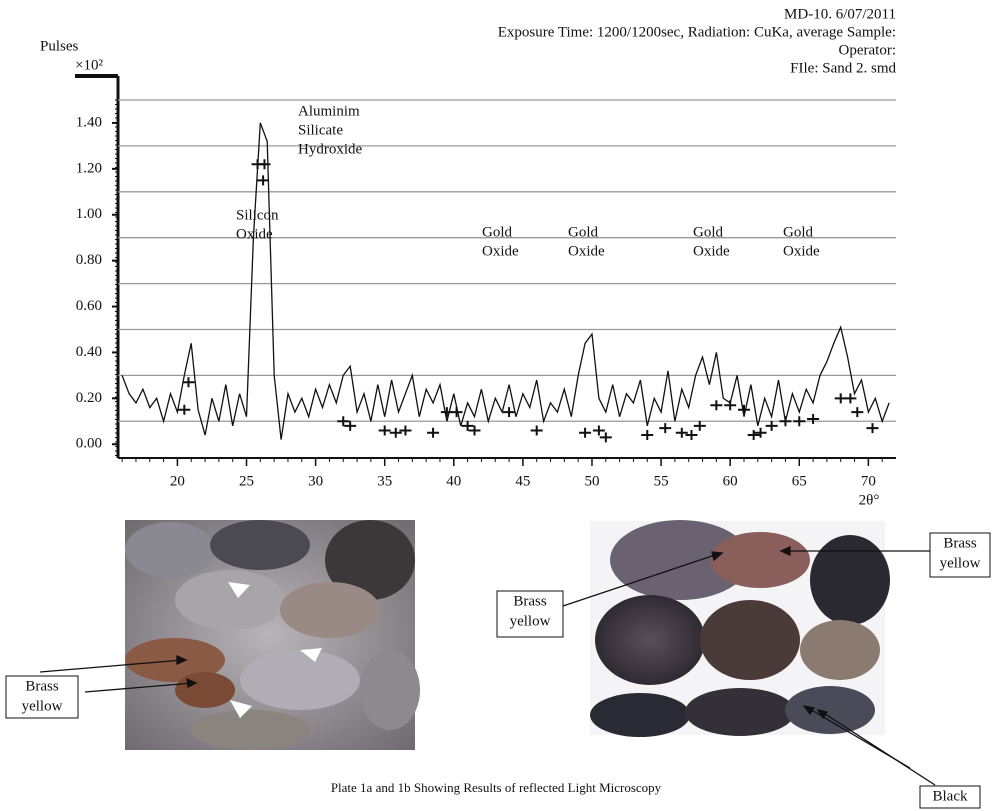 This screenshot has width=992, height=811. I want to click on plate-label: Black, so click(950, 796).